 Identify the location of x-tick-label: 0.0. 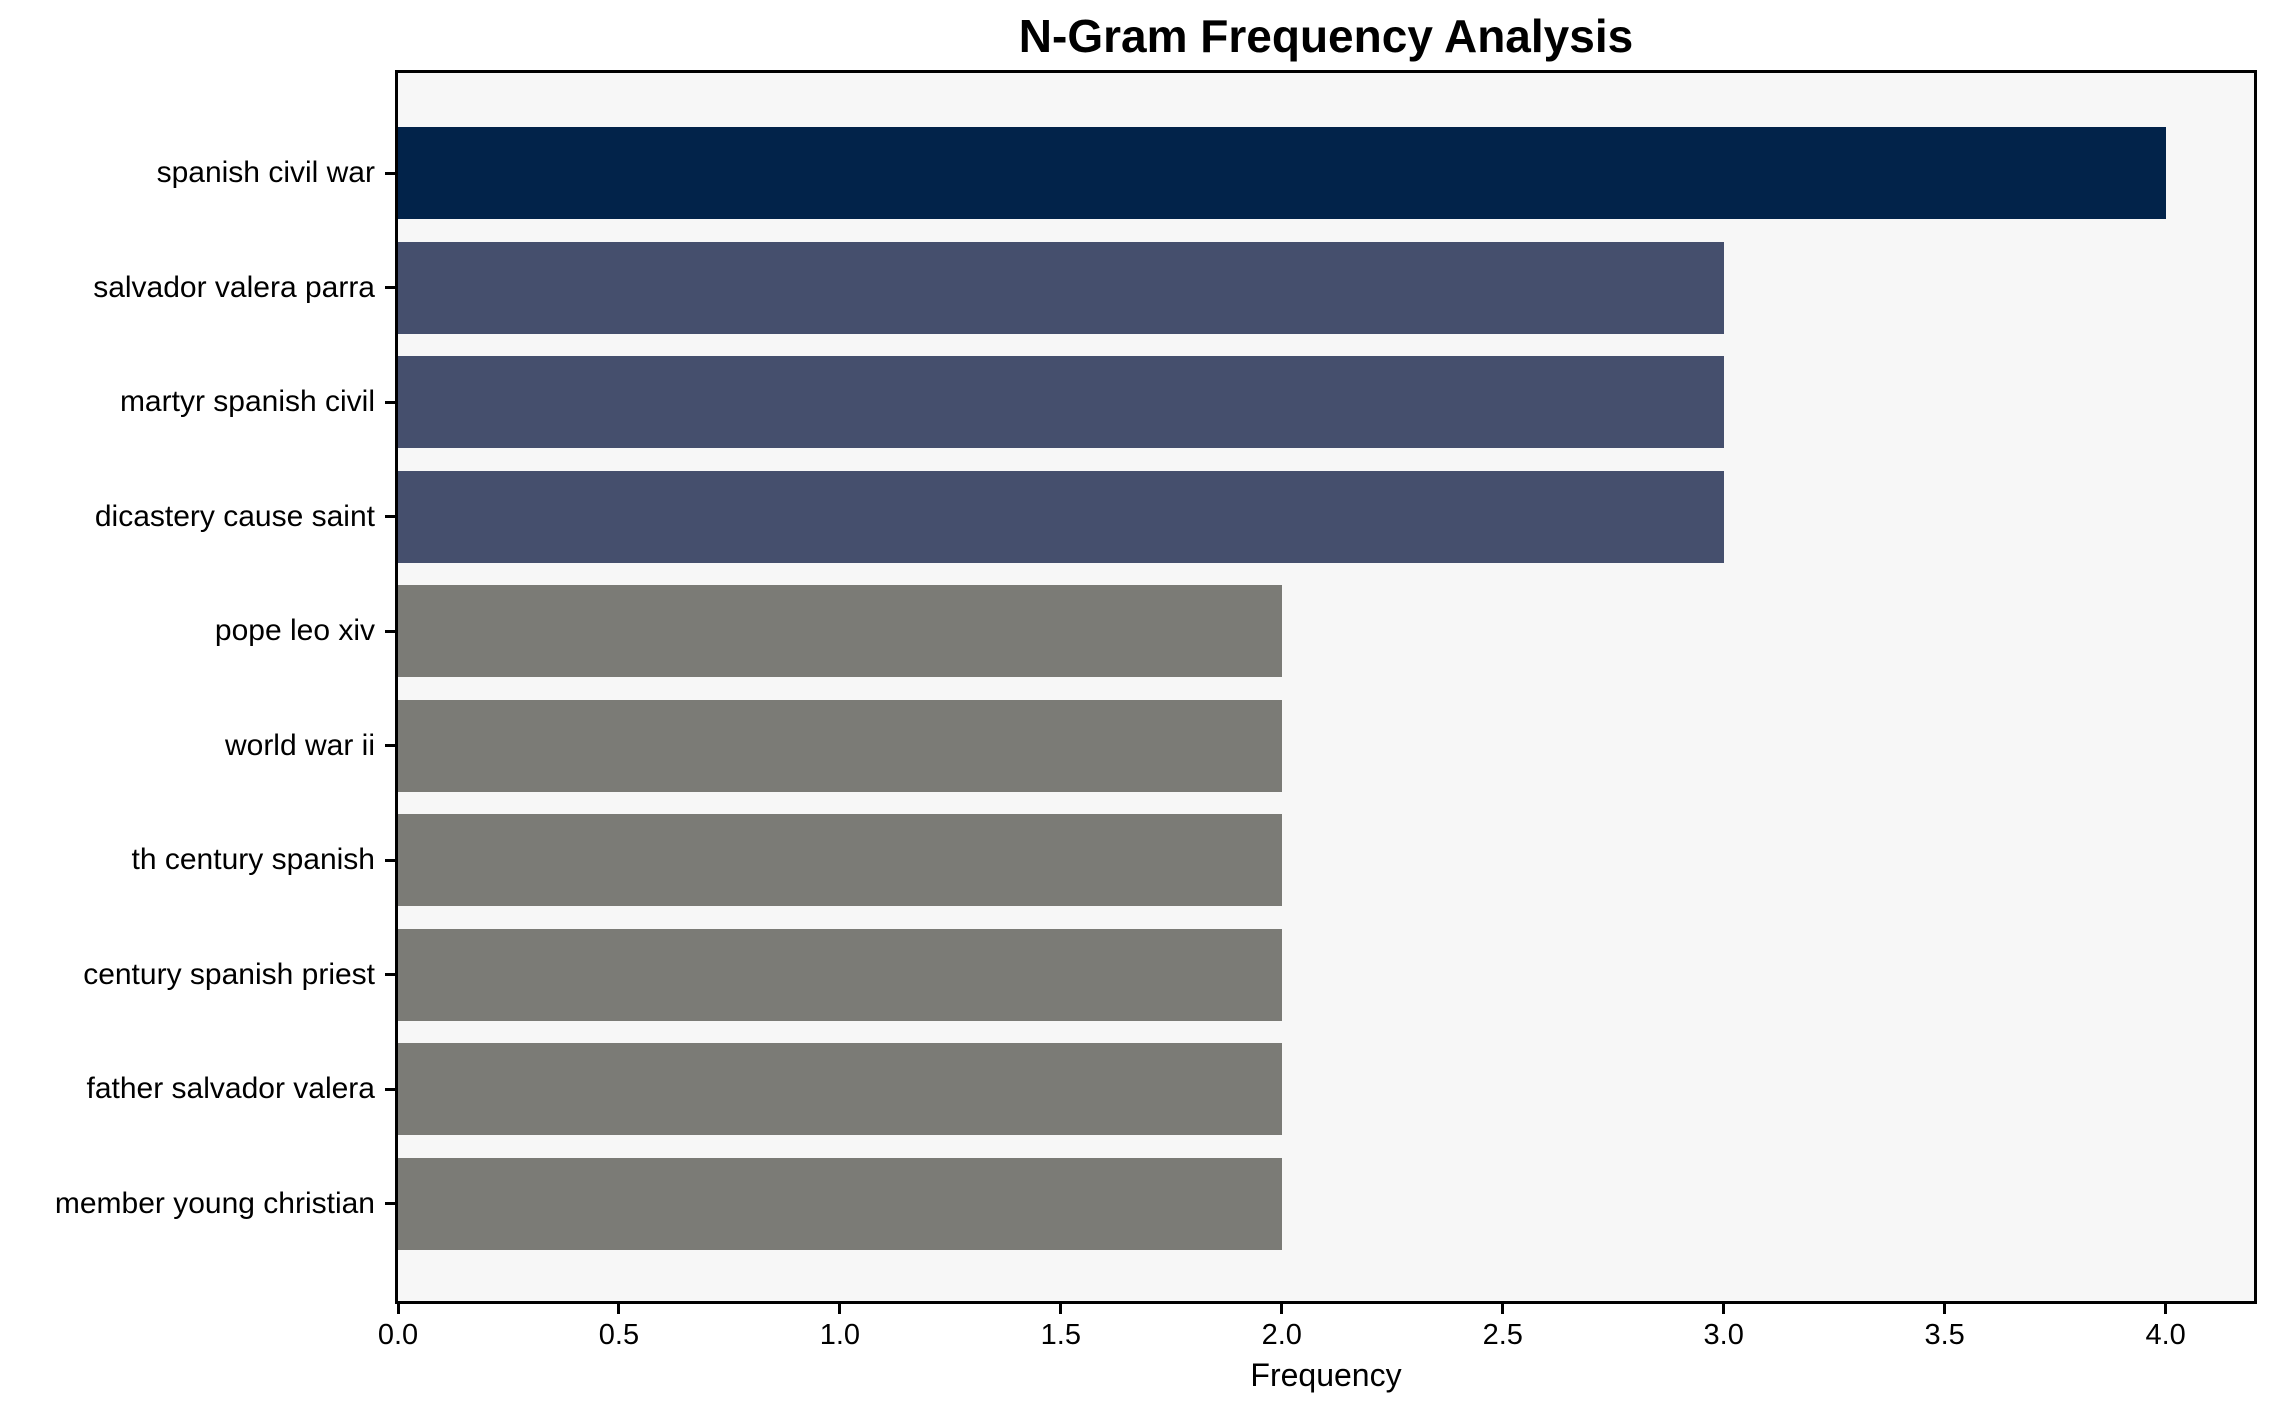
(398, 1335).